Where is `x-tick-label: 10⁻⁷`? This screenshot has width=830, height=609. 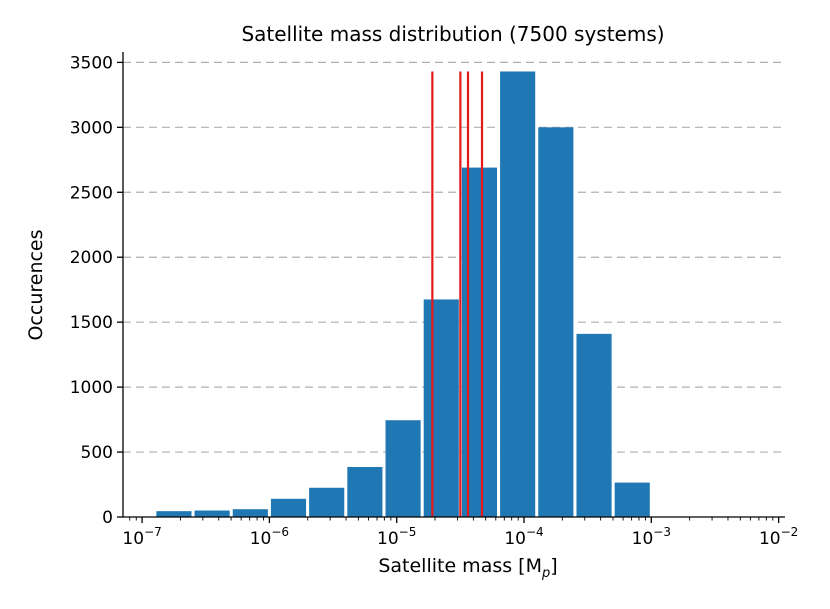 x-tick-label: 10⁻⁷ is located at coordinates (141, 537).